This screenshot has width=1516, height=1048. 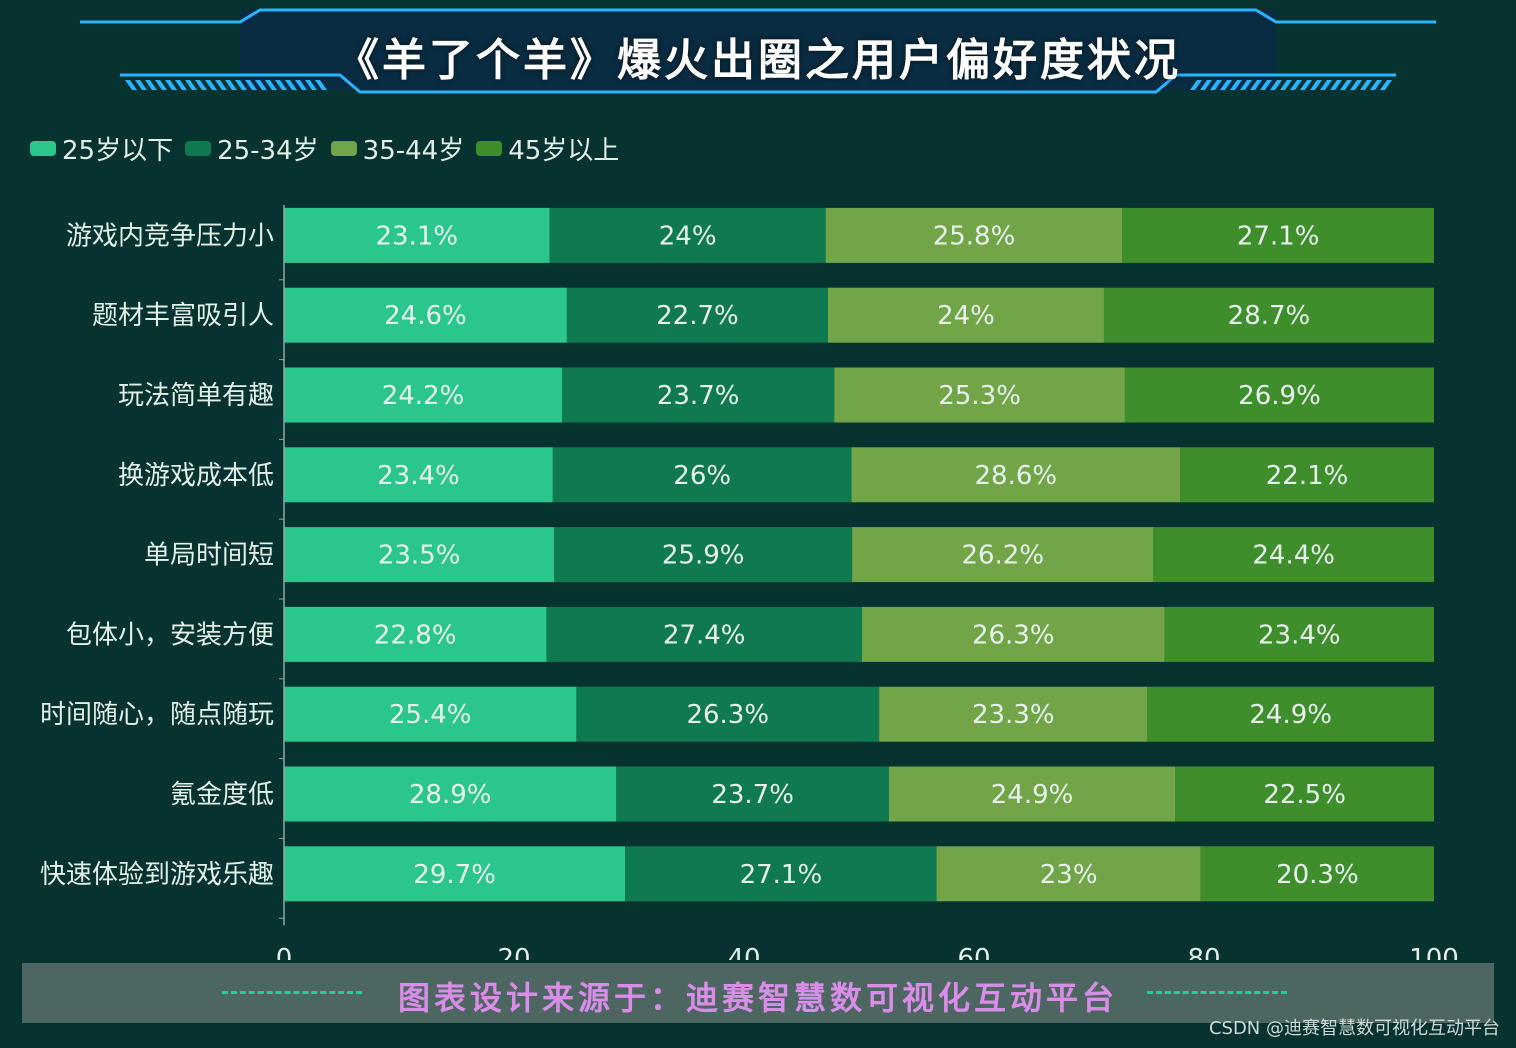 What do you see at coordinates (324, 148) in the screenshot?
I see `chart-legend: 25岁以下 25-34岁 35-44岁 45岁以上` at bounding box center [324, 148].